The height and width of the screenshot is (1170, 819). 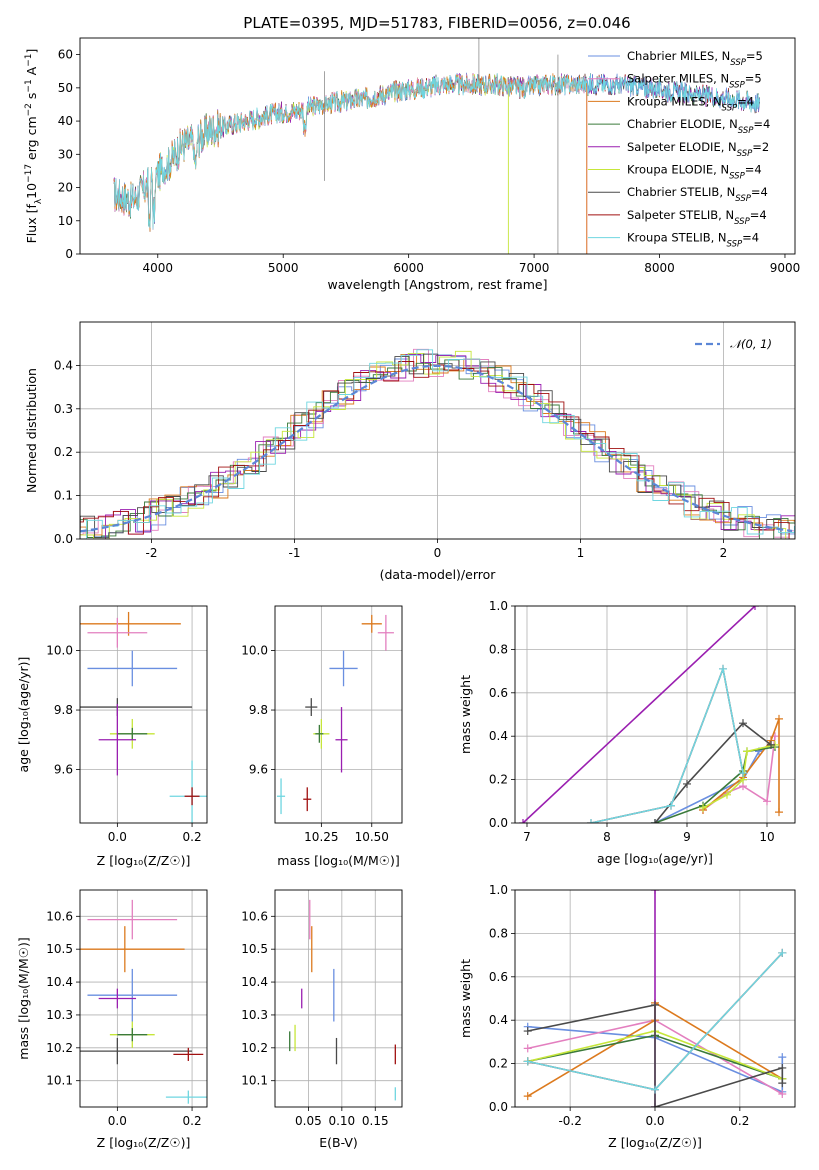 I want to click on x-tick-label: 9000, so click(x=785, y=268).